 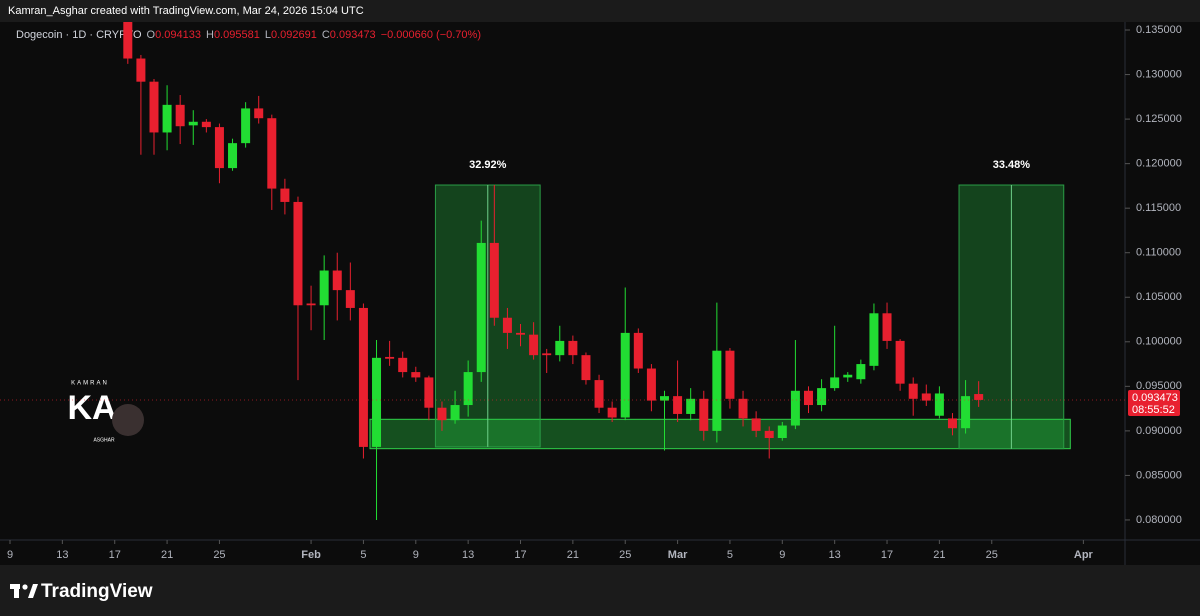 What do you see at coordinates (1159, 297) in the screenshot?
I see `y-tick-label: 0.105000` at bounding box center [1159, 297].